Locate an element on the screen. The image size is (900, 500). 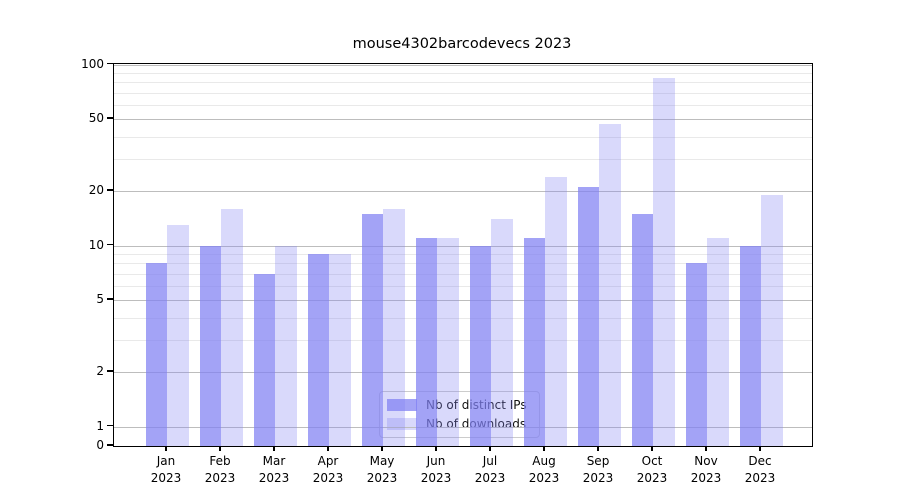
x-tick-label-aug: Aug 2023 is located at coordinates (544, 469).